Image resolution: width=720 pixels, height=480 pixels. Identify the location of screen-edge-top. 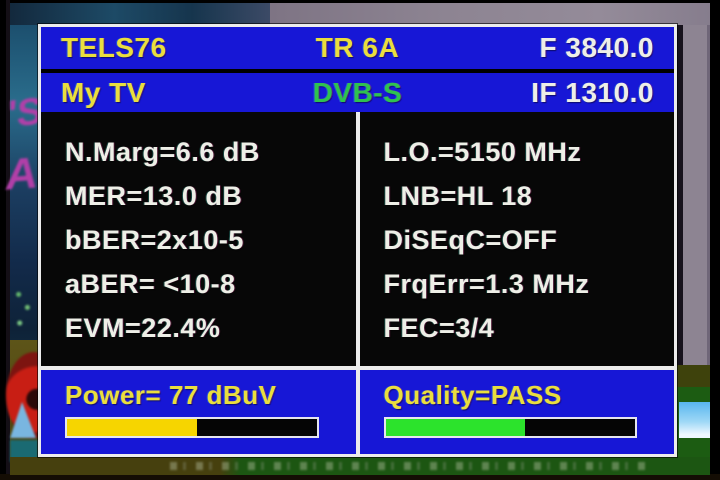
(360, 1).